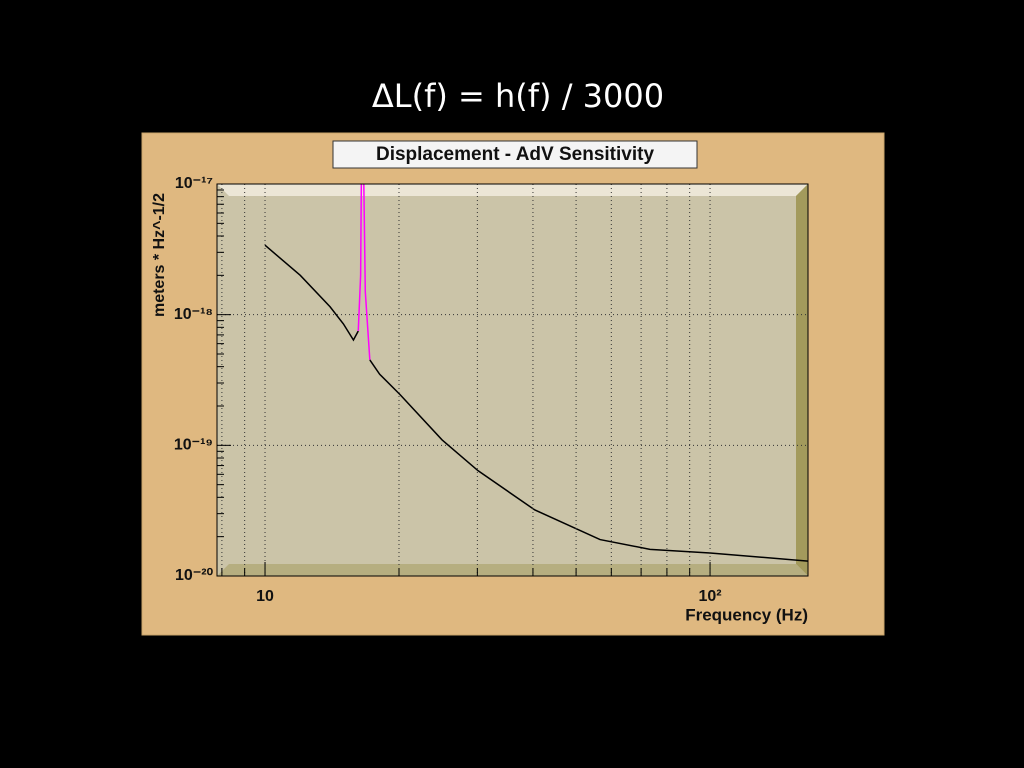 This screenshot has width=1024, height=768. Describe the element at coordinates (193, 445) in the screenshot. I see `y-tick-label: 10⁻¹⁹` at that location.